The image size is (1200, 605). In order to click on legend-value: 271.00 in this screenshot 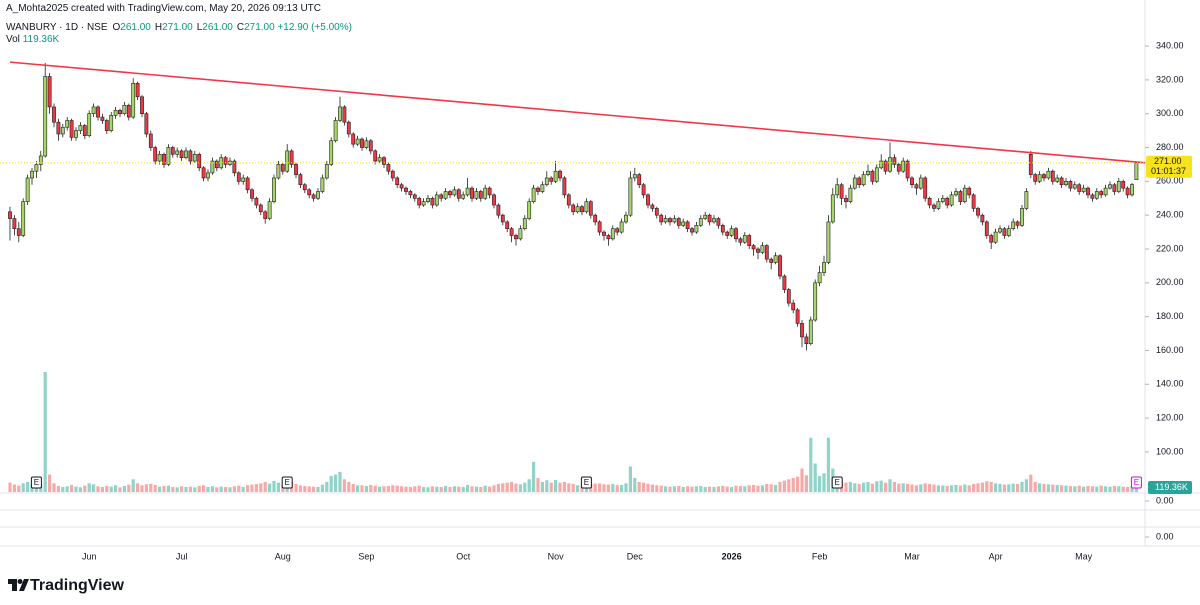, I will do `click(177, 27)`.